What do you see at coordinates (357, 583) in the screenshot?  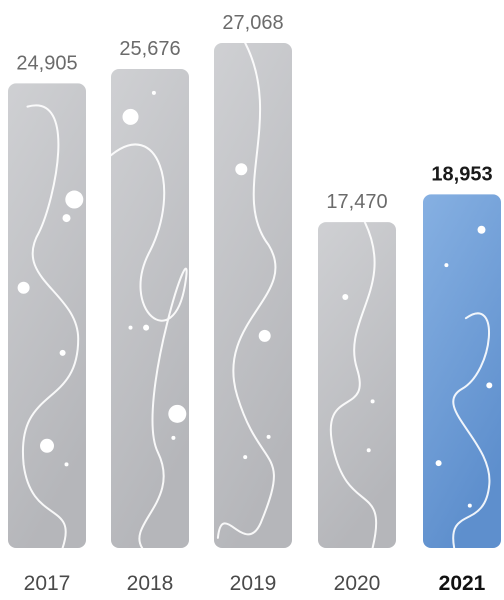 I see `category-label-2020: 2020` at bounding box center [357, 583].